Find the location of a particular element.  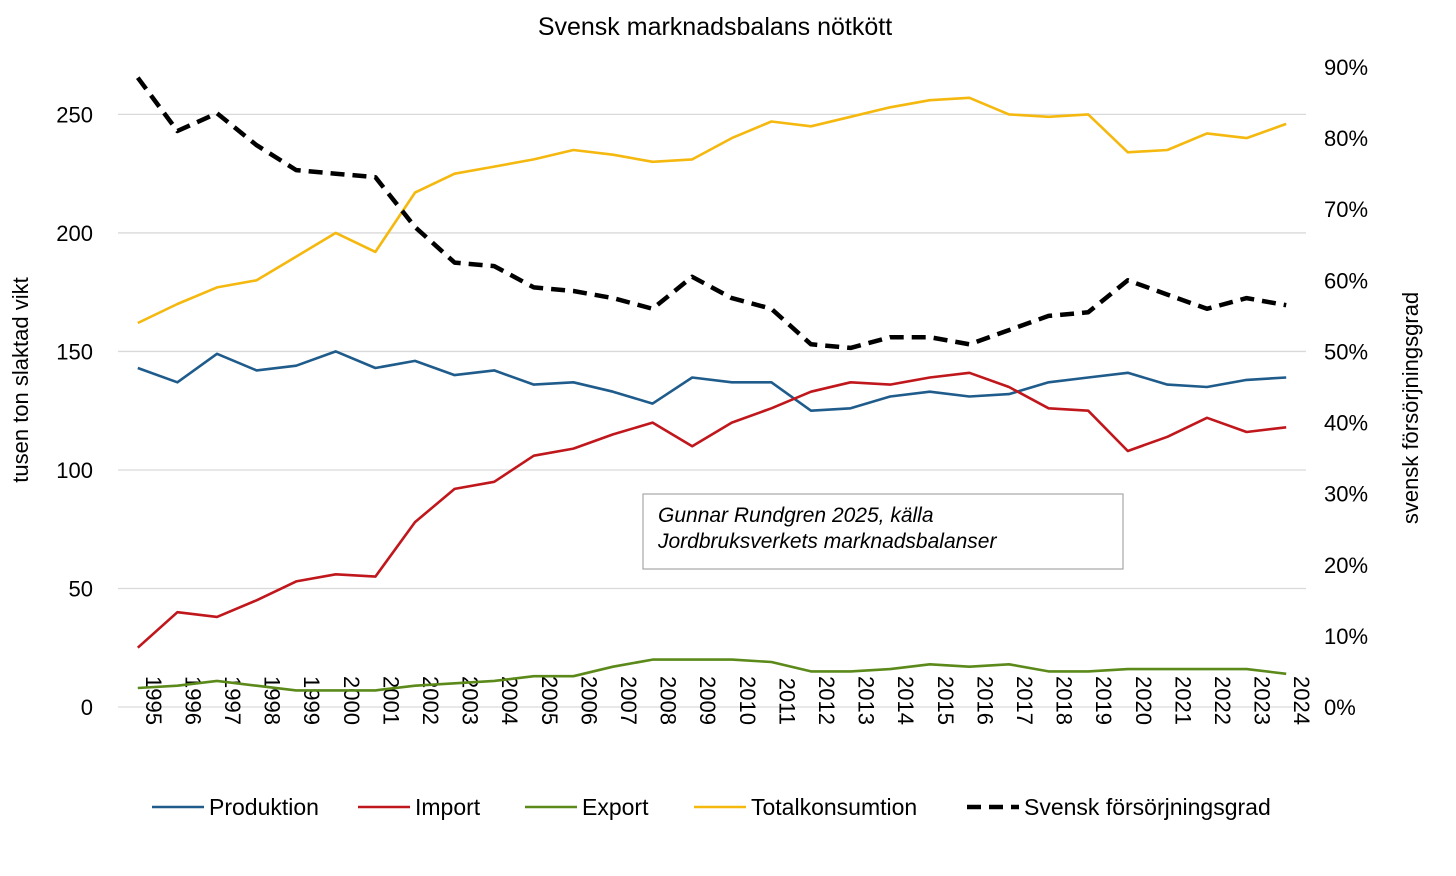

x-tick-label: 2022 is located at coordinates (1222, 700).